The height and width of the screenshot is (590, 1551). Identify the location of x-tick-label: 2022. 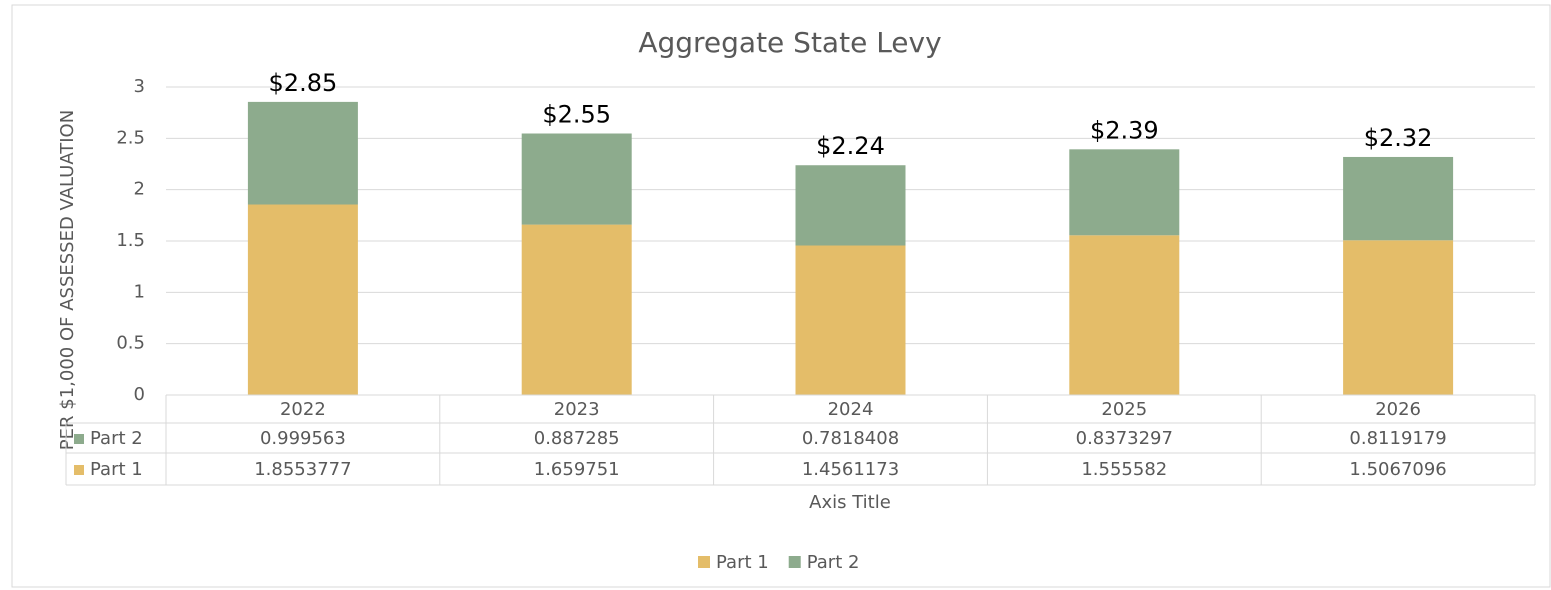
(303, 409).